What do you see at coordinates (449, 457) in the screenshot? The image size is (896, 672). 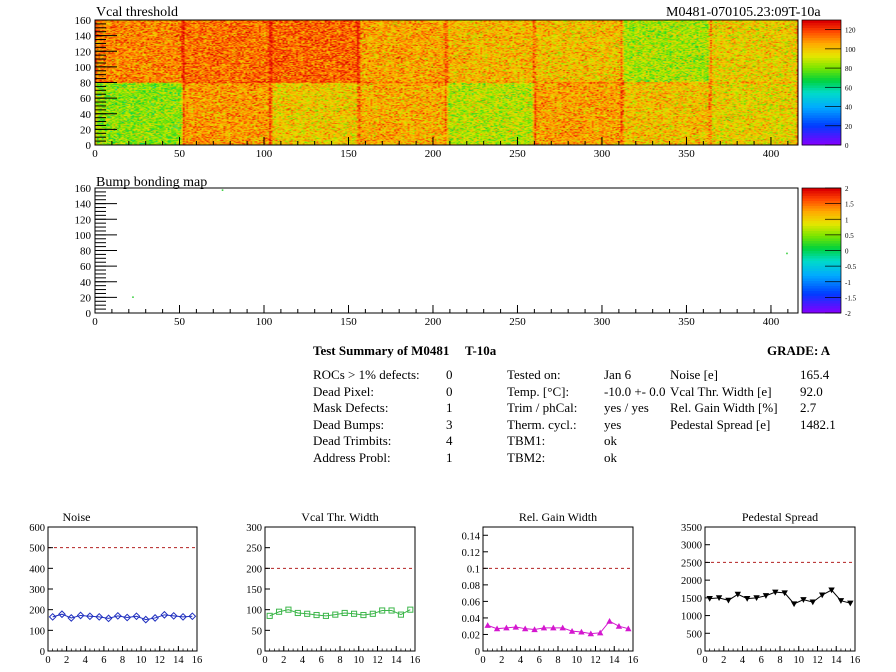 I see `summary-defects-value: 1` at bounding box center [449, 457].